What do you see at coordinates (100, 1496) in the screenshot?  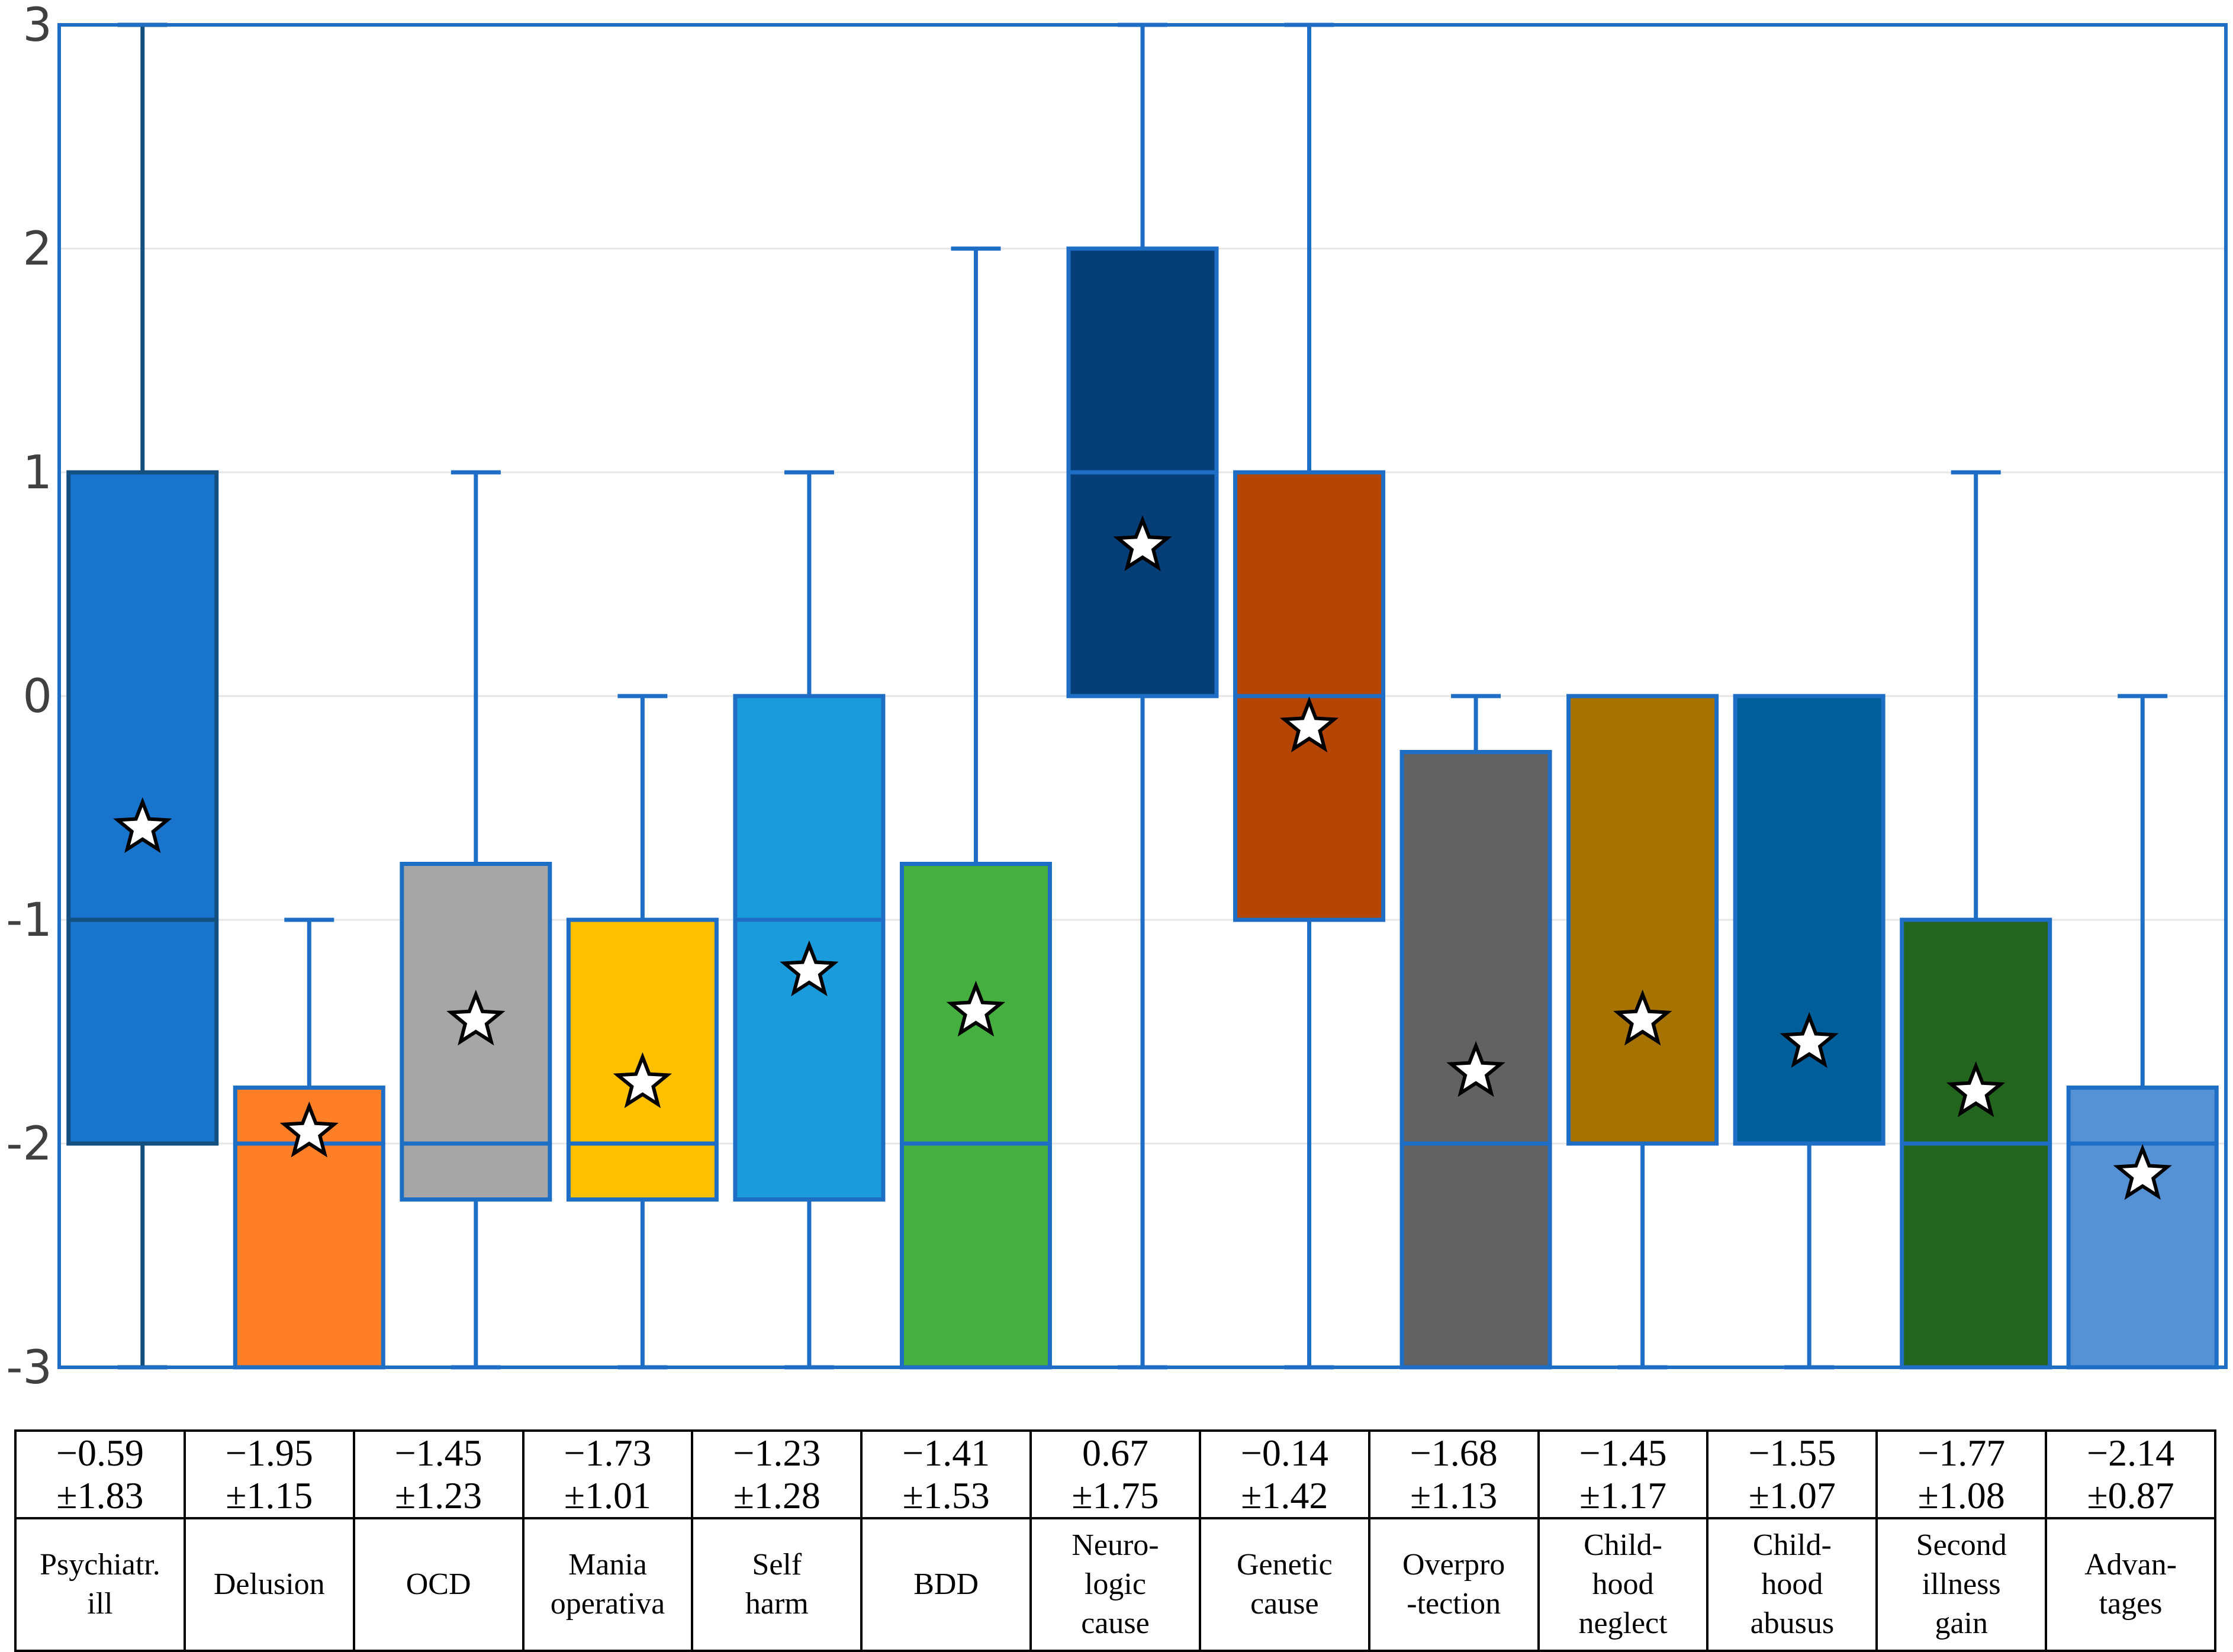 I see `sd-cell: ±1.83` at bounding box center [100, 1496].